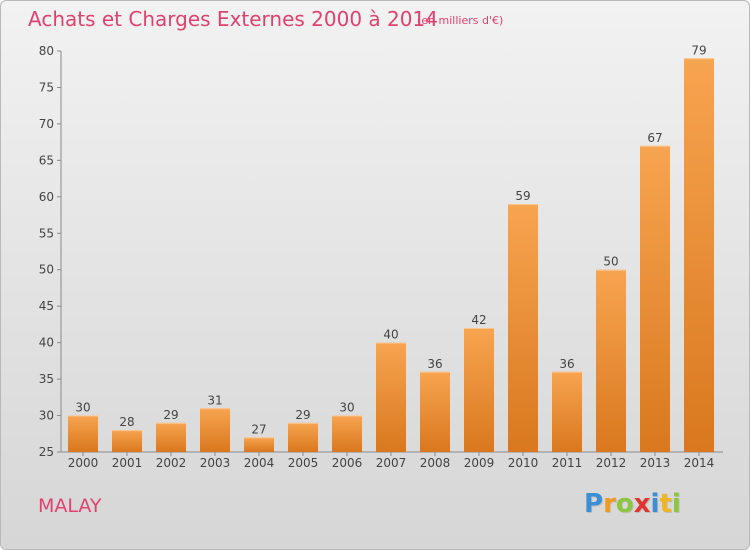 The width and height of the screenshot is (750, 550). Describe the element at coordinates (46, 233) in the screenshot. I see `y-tick-label: 55` at that location.